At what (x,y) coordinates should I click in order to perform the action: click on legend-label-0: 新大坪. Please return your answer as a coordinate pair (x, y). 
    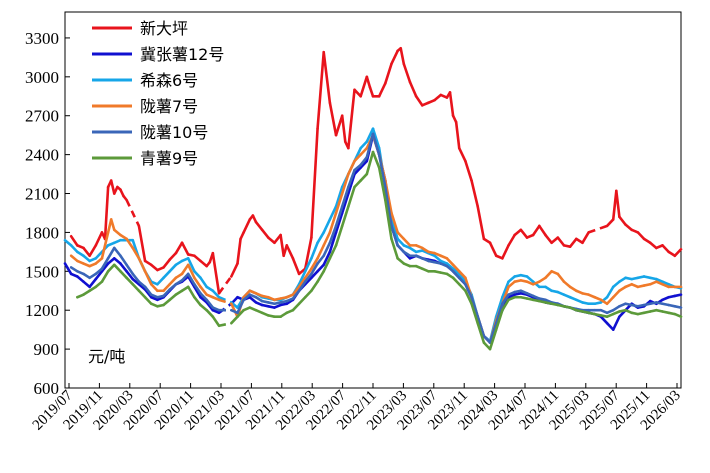
    Looking at the image, I should click on (164, 28).